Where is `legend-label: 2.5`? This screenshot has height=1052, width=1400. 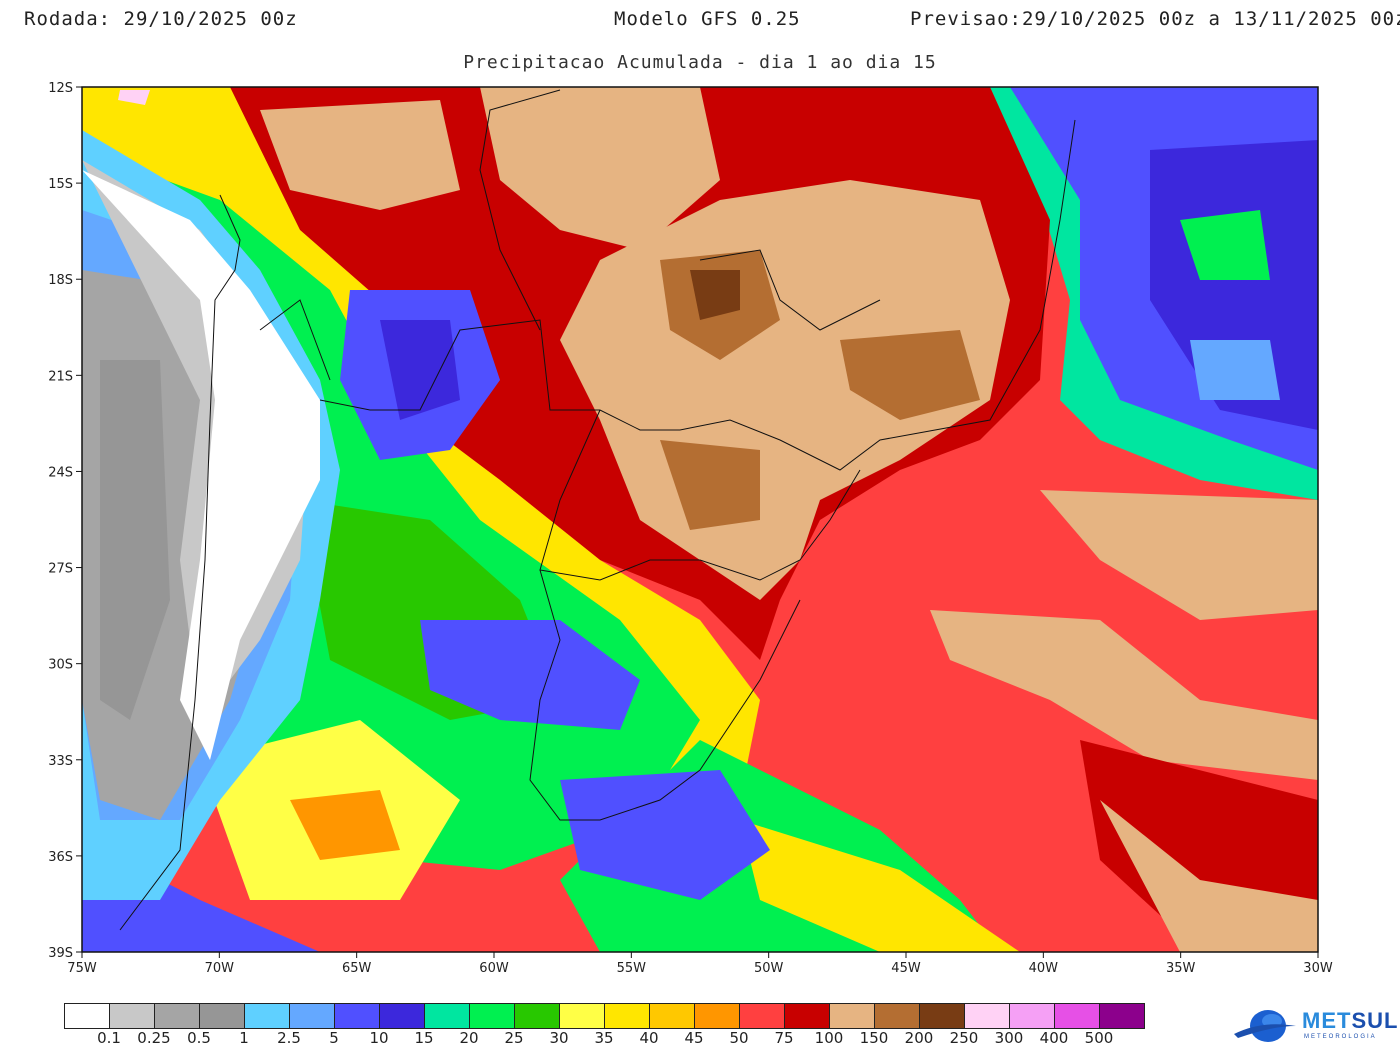 legend-label: 2.5 is located at coordinates (289, 1038).